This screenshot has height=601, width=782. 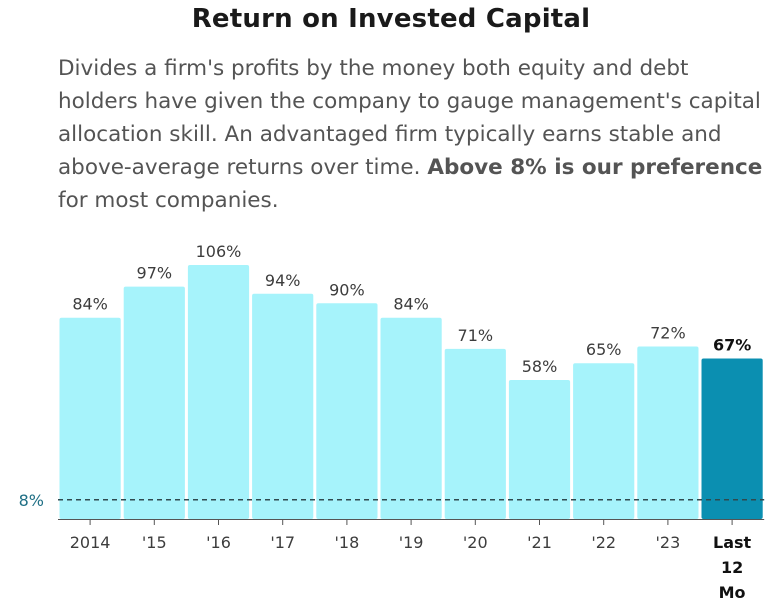 What do you see at coordinates (219, 251) in the screenshot?
I see `value-label-2: 106%` at bounding box center [219, 251].